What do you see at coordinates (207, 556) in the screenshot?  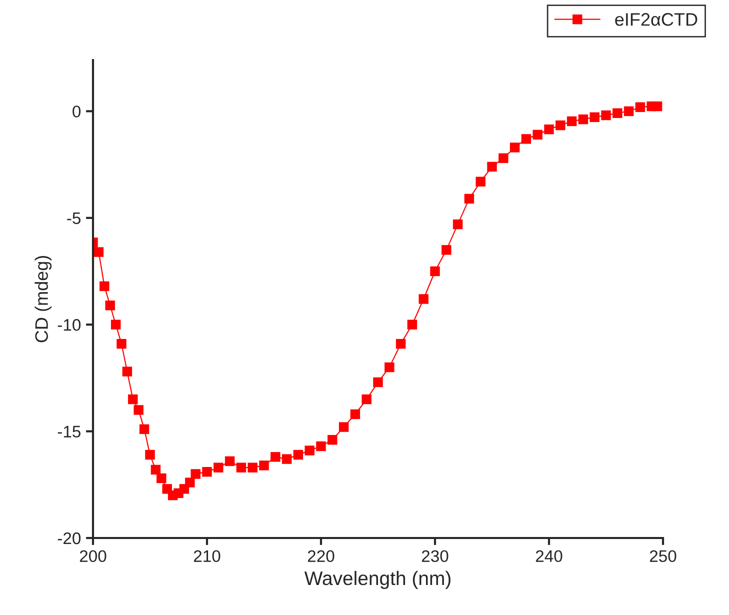 I see `x-tick-label: 210` at bounding box center [207, 556].